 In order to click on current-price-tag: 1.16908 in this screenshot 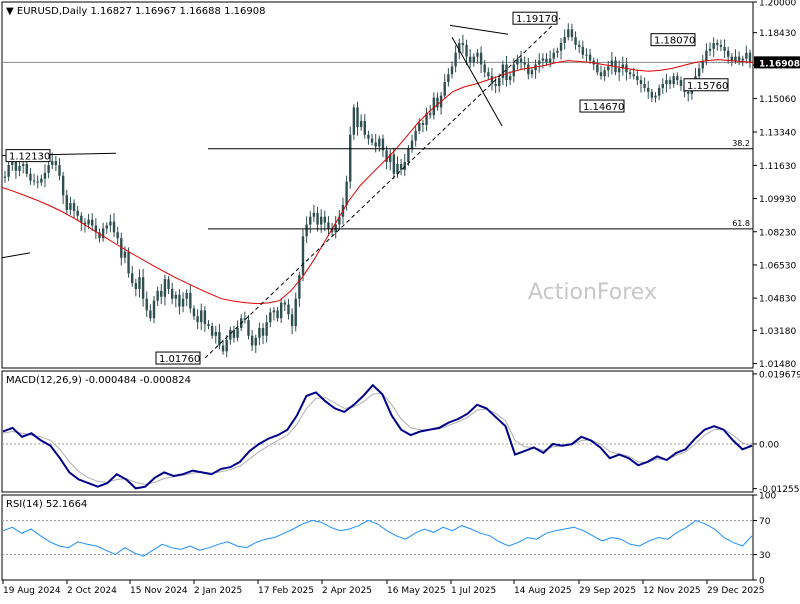, I will do `click(777, 62)`.